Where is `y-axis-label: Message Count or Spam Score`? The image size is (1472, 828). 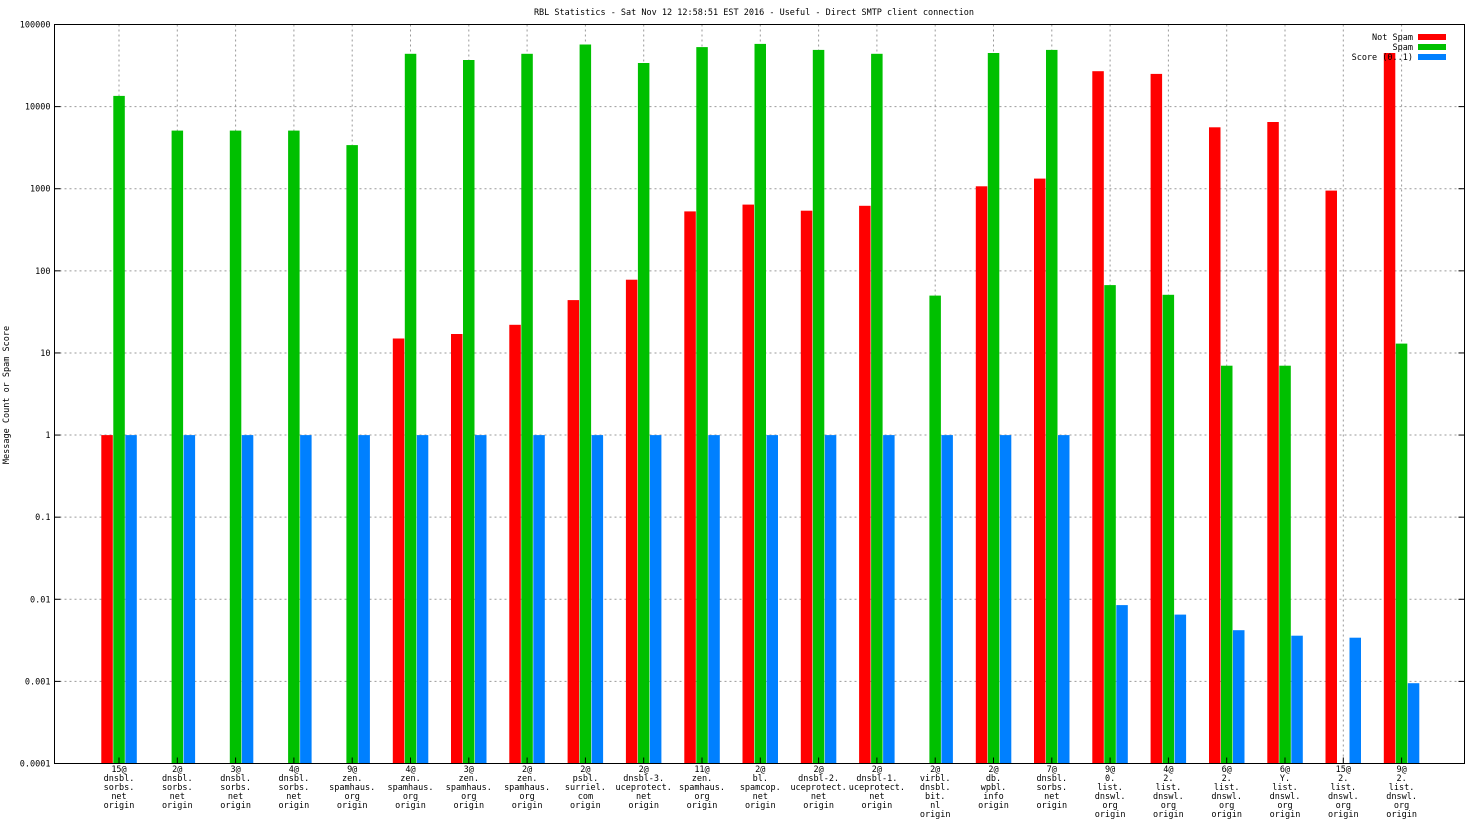
y-axis-label: Message Count or Spam Score is located at coordinates (7, 395).